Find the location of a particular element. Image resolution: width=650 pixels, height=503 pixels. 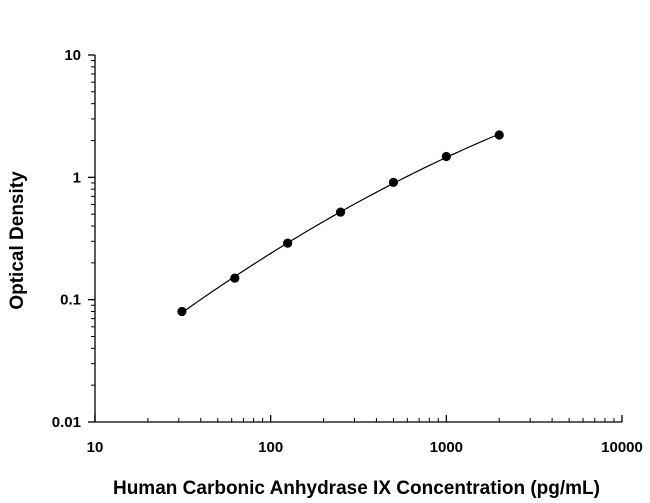

y-ticks is located at coordinates (91, 238).